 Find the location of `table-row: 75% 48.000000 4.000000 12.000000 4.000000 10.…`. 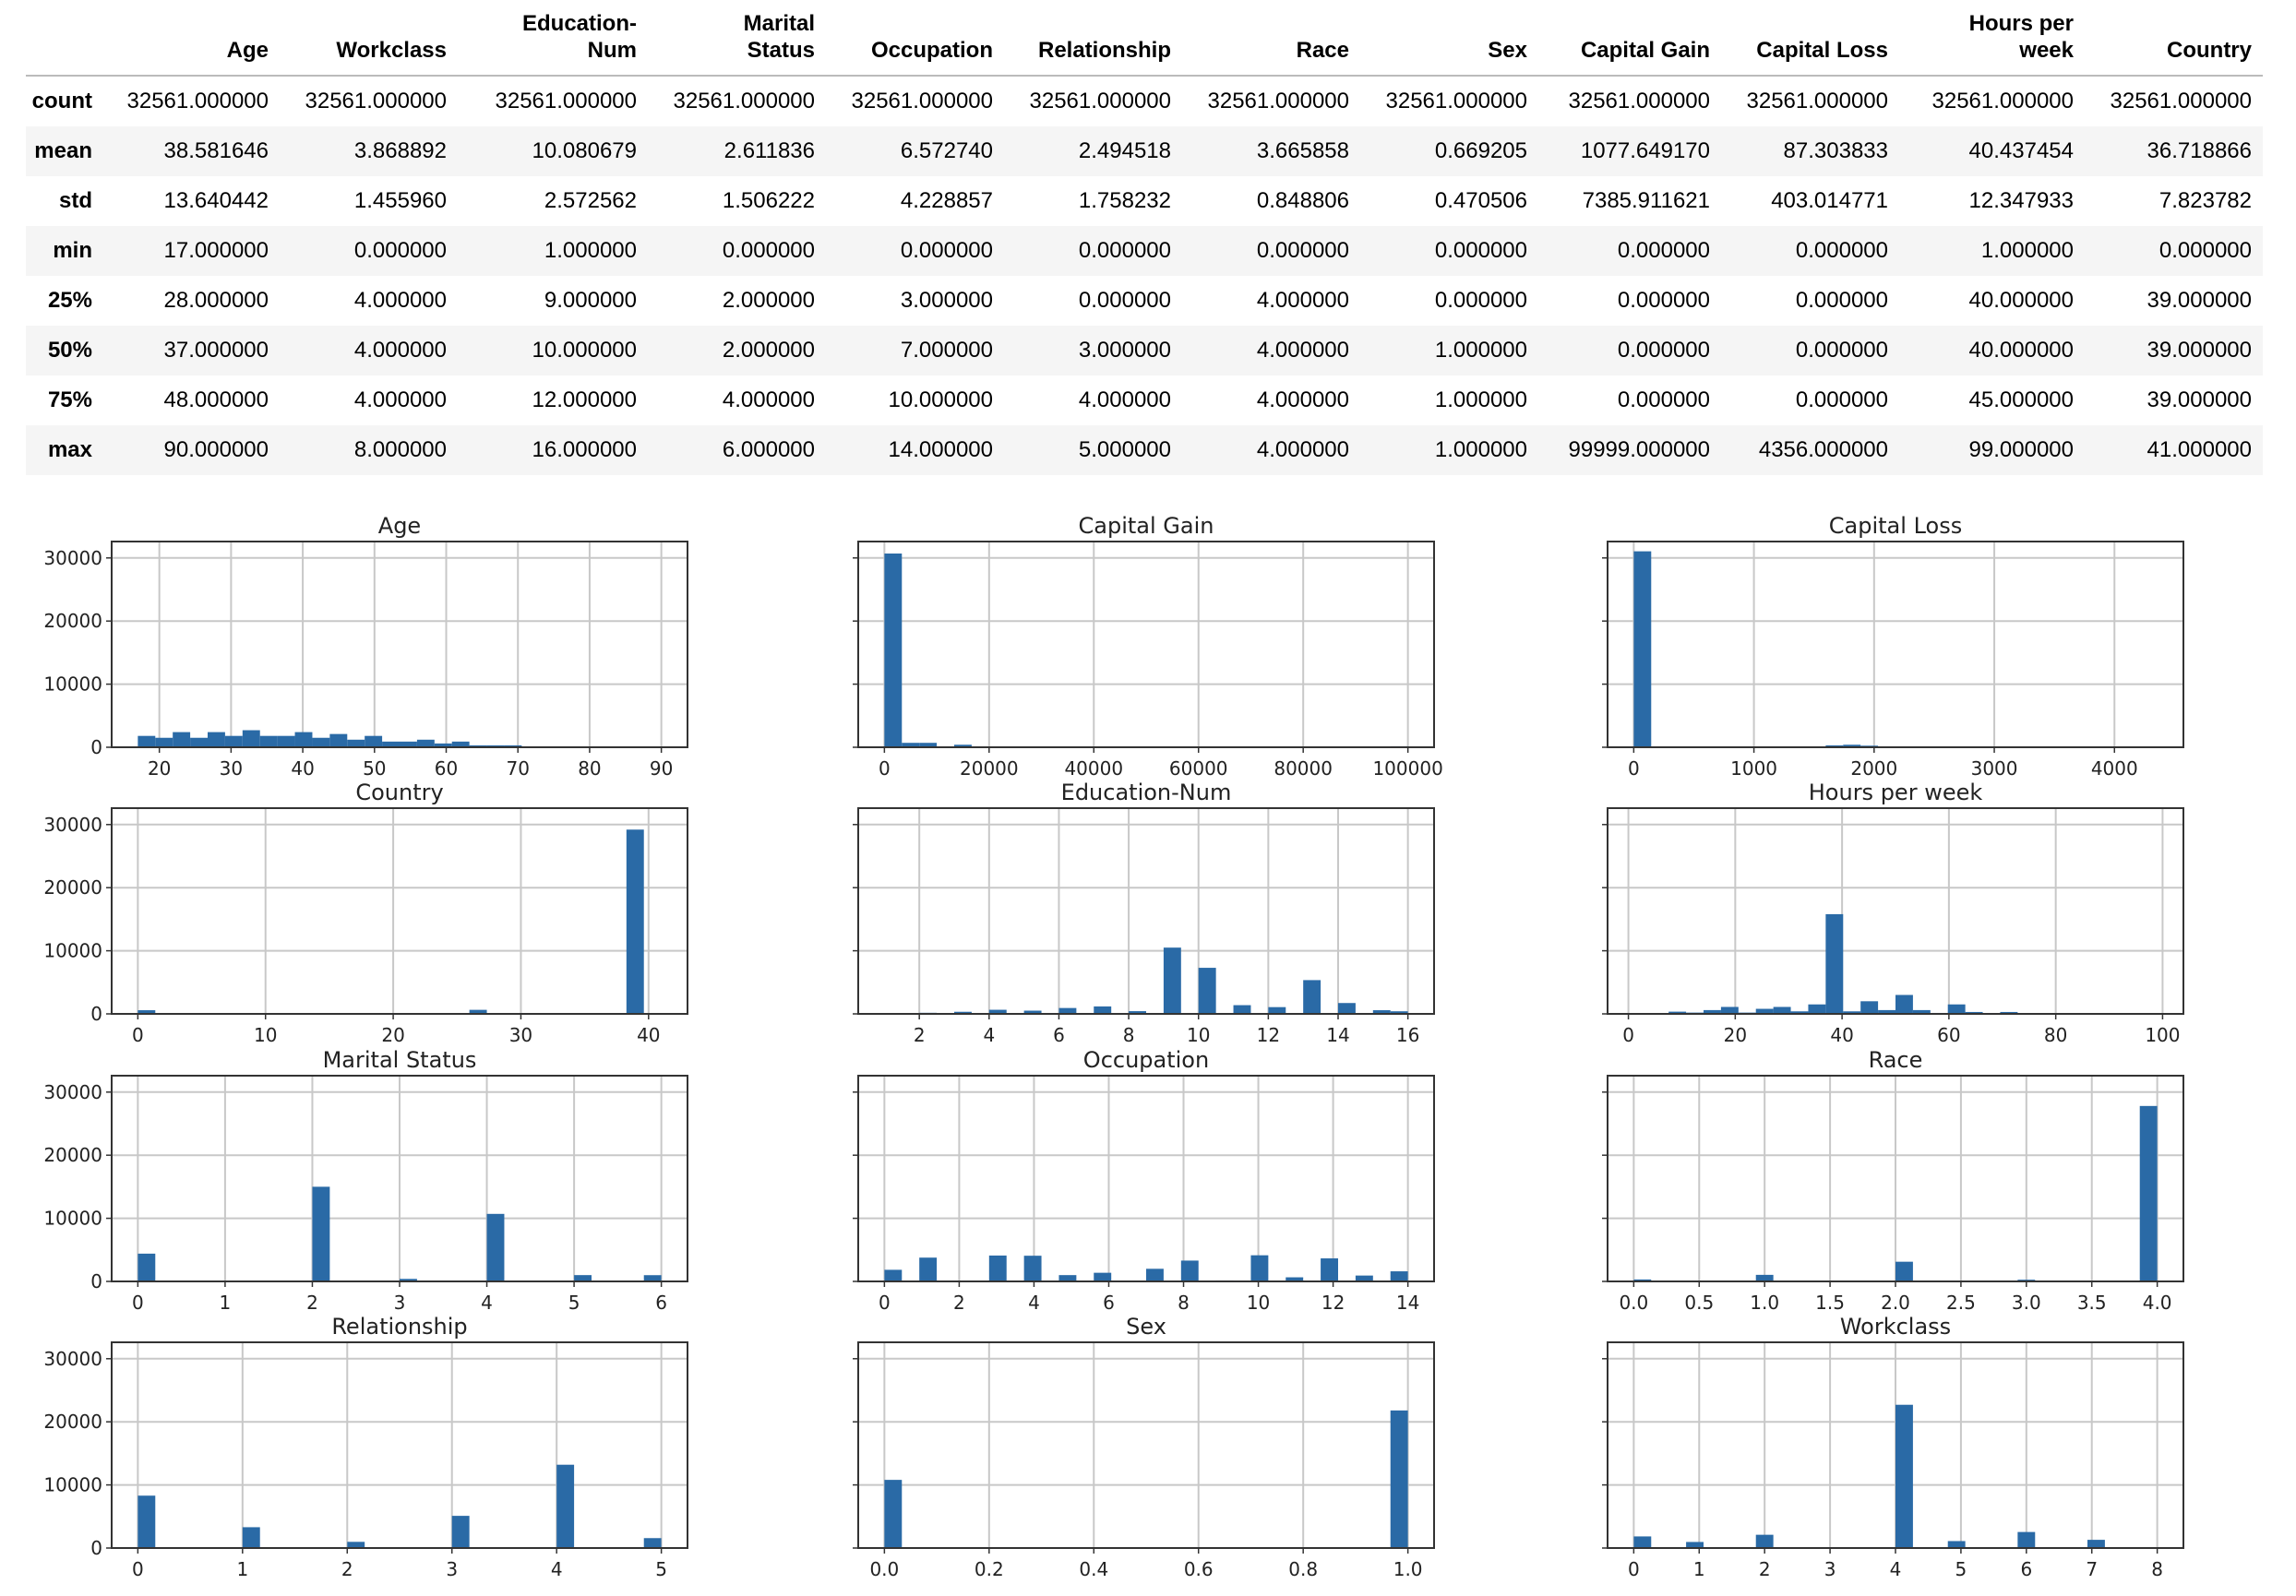

table-row: 75% 48.000000 4.000000 12.000000 4.000000 10.… is located at coordinates (1144, 400).